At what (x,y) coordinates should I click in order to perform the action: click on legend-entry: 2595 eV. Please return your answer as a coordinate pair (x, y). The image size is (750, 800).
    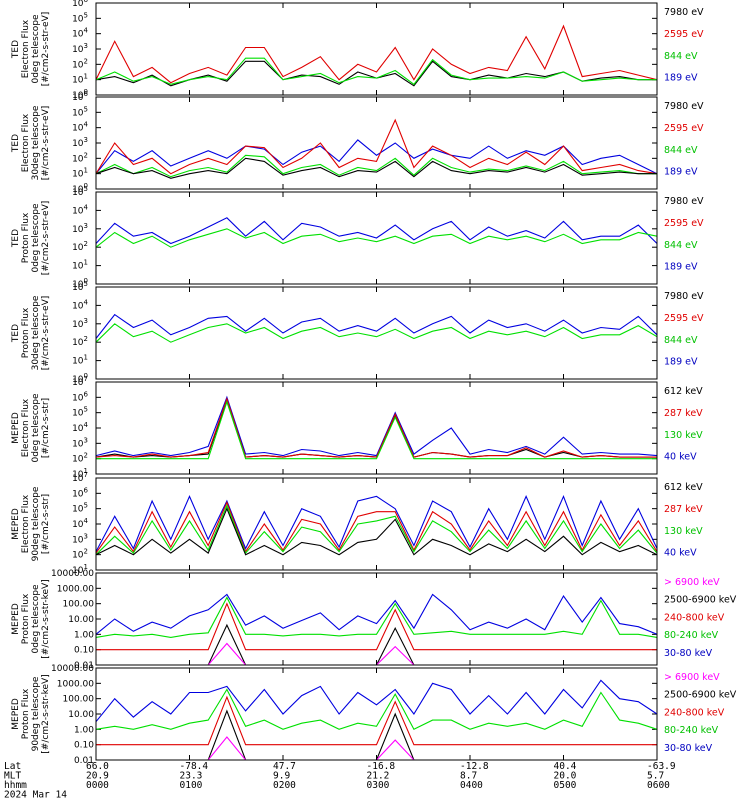
    Looking at the image, I should click on (684, 318).